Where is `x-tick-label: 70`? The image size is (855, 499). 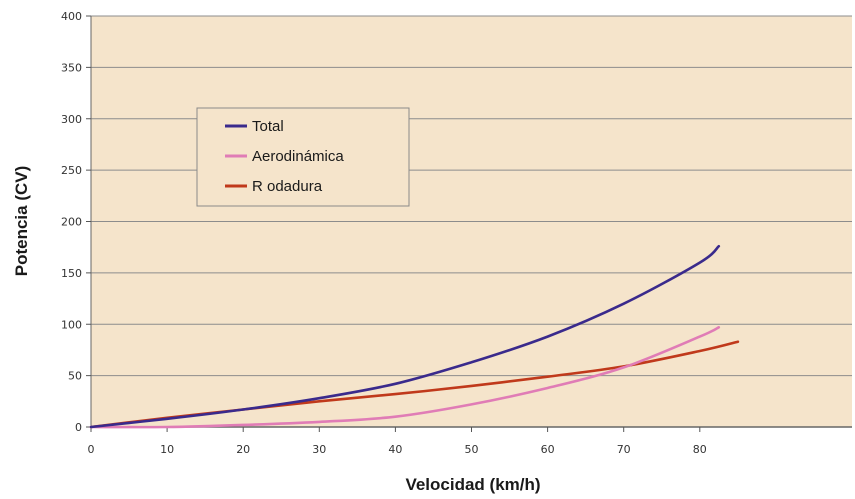
x-tick-label: 70 is located at coordinates (624, 449).